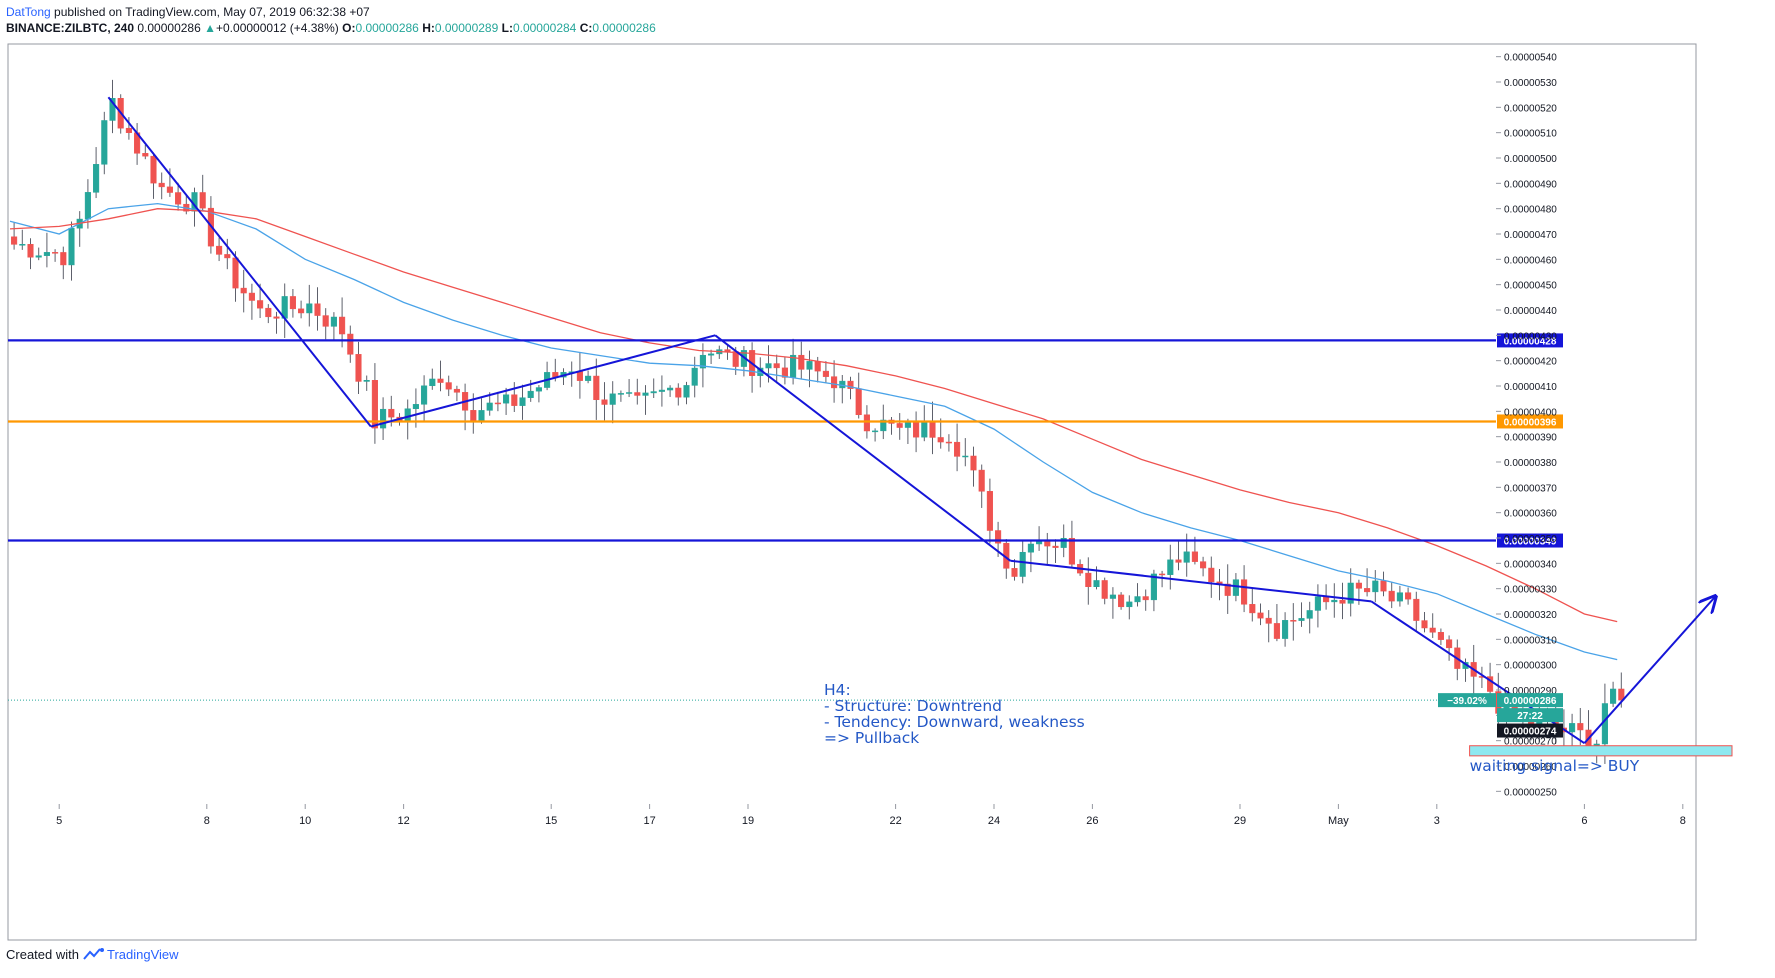 Image resolution: width=1775 pixels, height=978 pixels. I want to click on level-label: 0.00000396, so click(1530, 422).